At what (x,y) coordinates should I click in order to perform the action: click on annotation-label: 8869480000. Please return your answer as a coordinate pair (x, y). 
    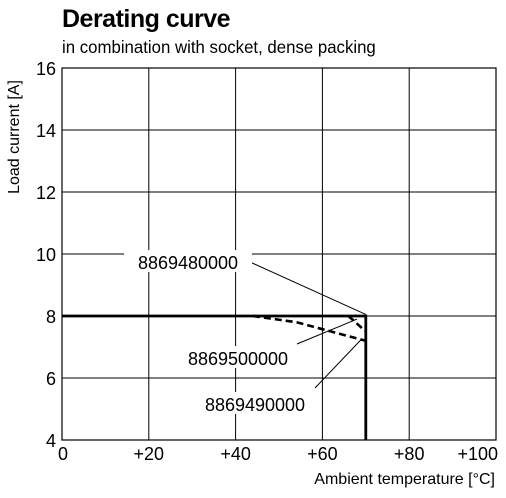
    Looking at the image, I should click on (188, 263).